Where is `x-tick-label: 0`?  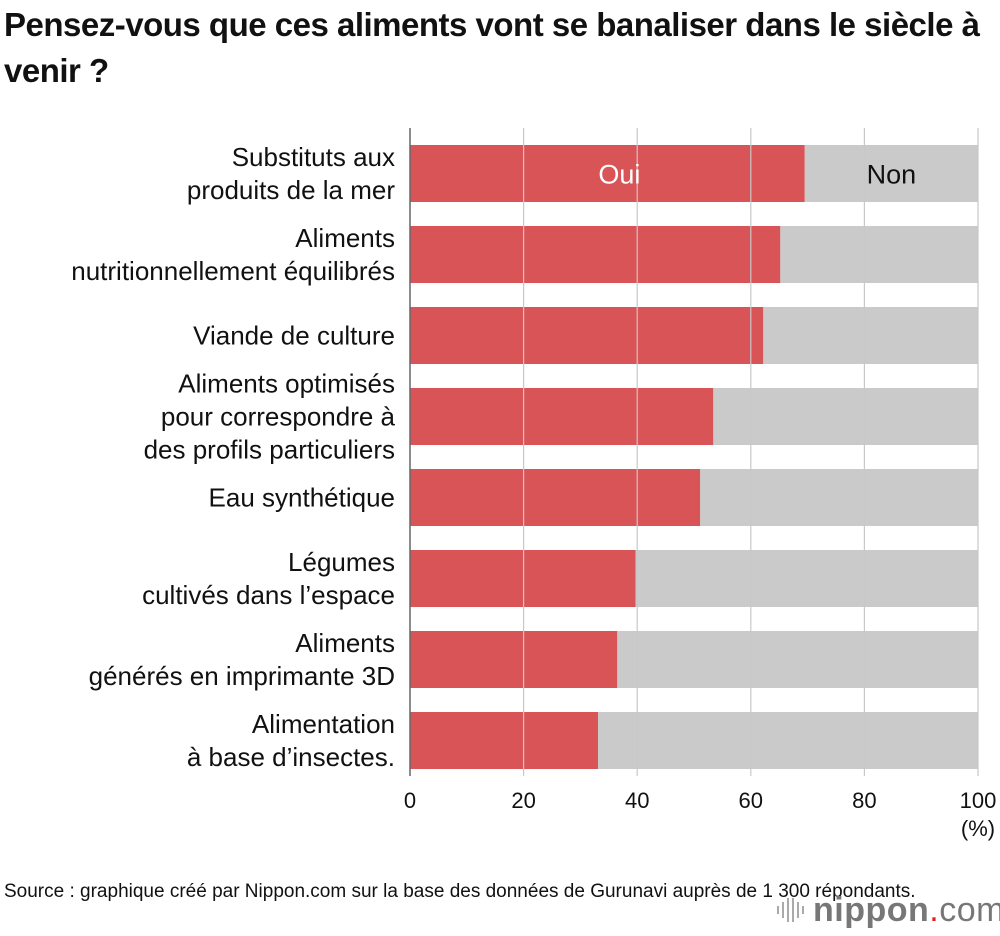 x-tick-label: 0 is located at coordinates (410, 800).